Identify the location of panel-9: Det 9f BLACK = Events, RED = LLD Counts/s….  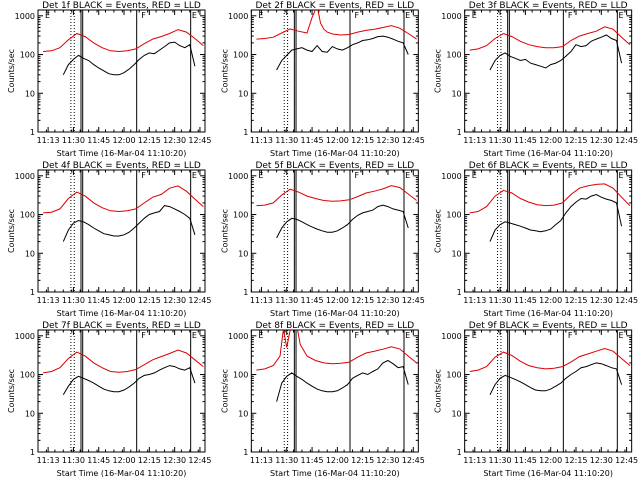
(536, 399).